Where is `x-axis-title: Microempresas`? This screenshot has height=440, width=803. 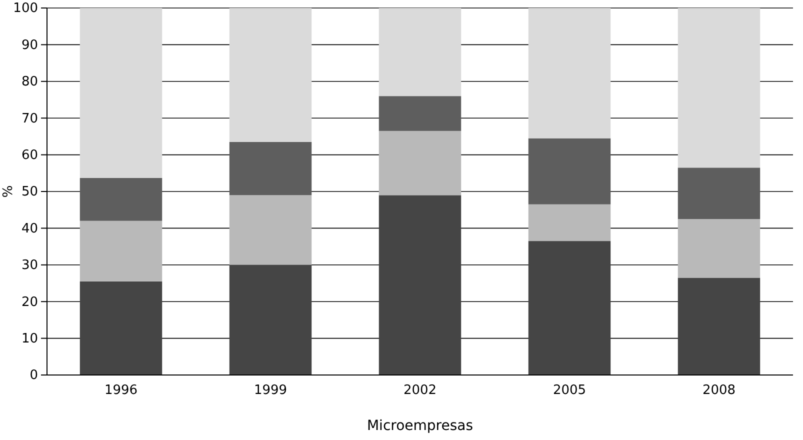
x-axis-title: Microempresas is located at coordinates (420, 426).